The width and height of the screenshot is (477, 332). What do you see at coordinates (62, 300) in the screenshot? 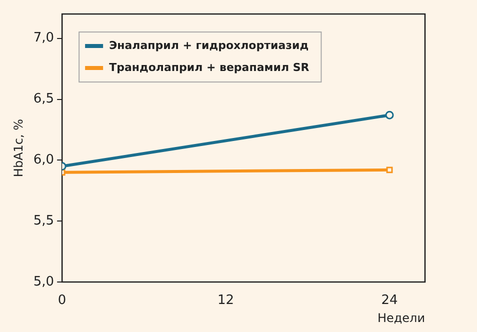
I see `x-tick-label: 0` at bounding box center [62, 300].